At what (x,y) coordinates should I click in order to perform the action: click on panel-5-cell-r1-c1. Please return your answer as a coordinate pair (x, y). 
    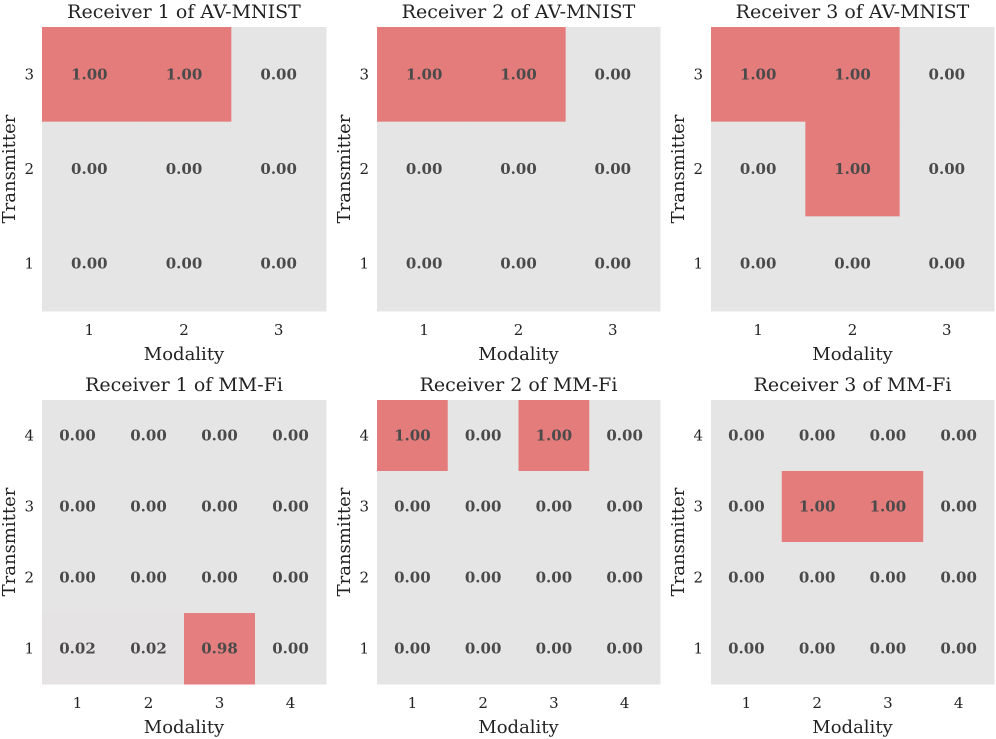
    Looking at the image, I should click on (413, 436).